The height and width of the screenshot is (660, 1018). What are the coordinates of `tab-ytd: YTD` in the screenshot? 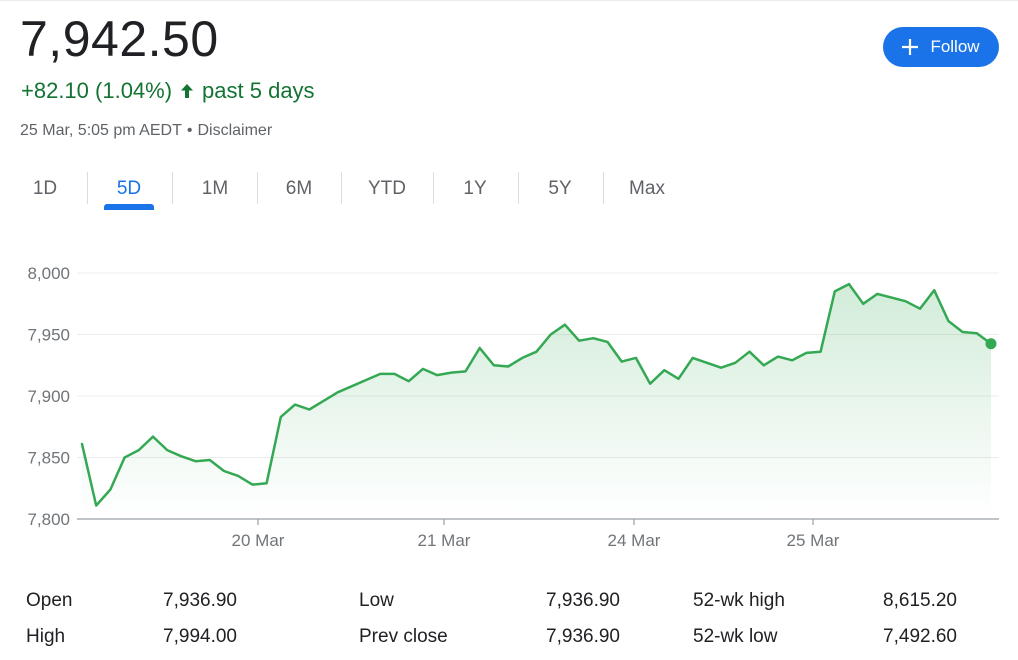 It's located at (387, 188).